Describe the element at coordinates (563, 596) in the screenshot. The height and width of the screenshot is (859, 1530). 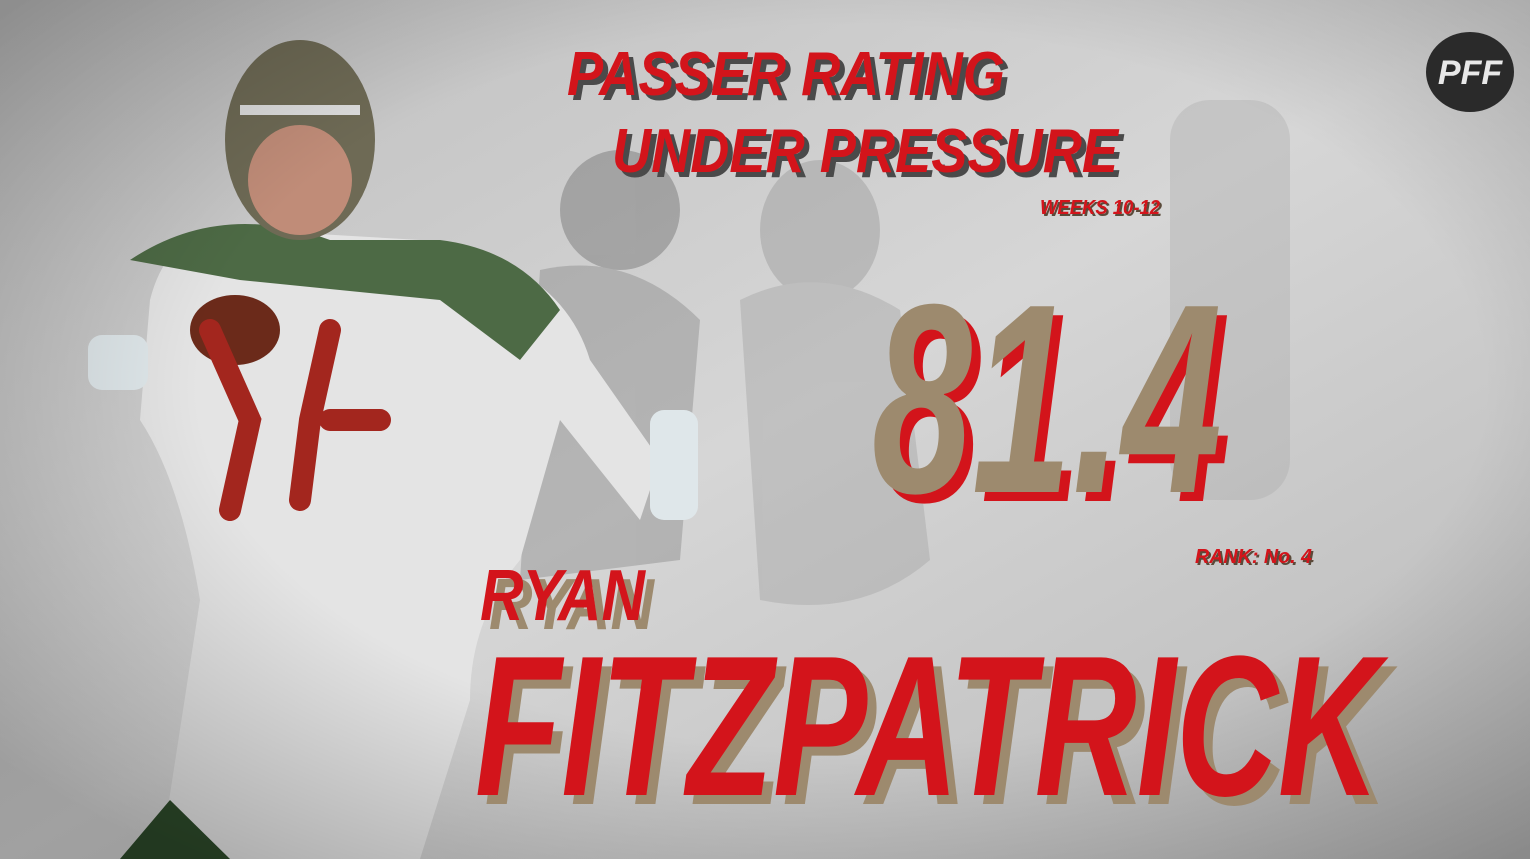
I see `first-name: RYAN` at that location.